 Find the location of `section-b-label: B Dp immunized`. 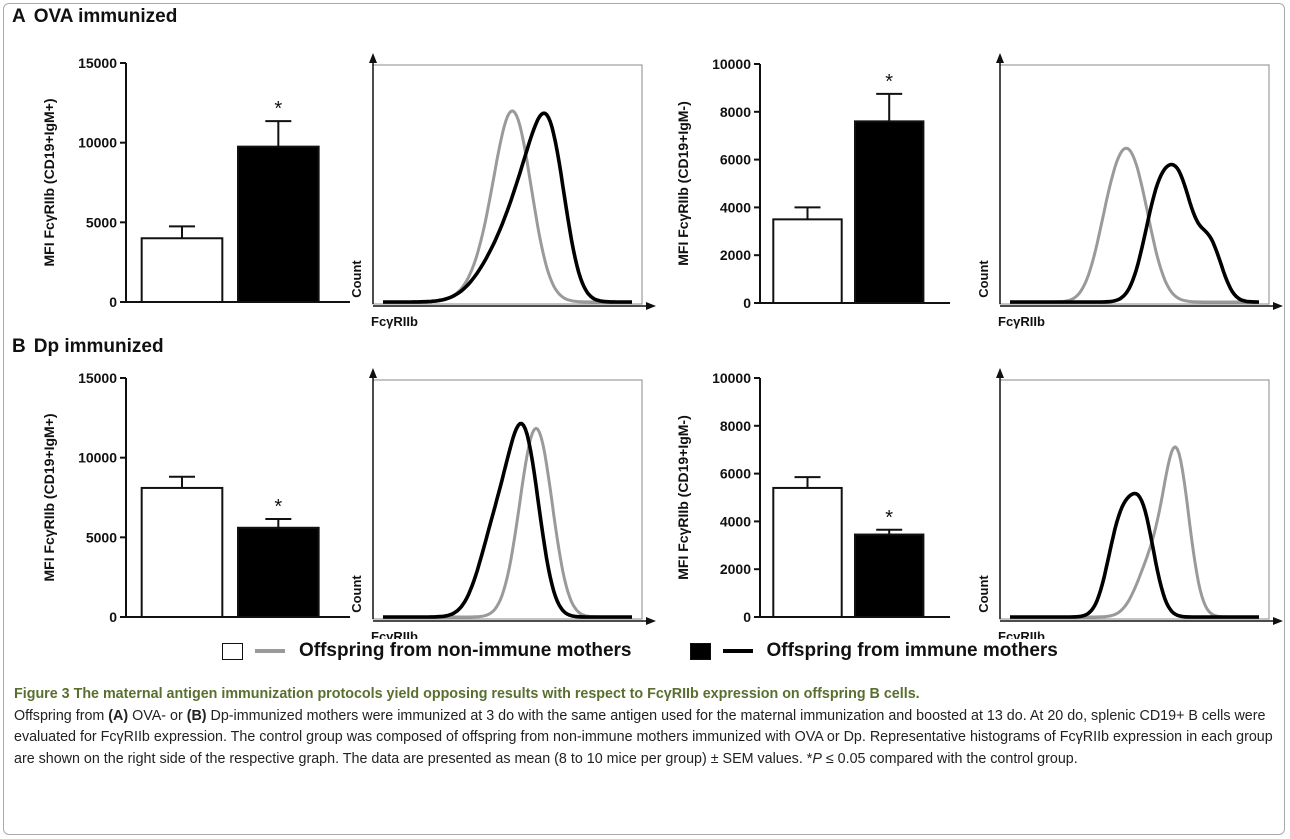

section-b-label: B Dp immunized is located at coordinates (88, 347).